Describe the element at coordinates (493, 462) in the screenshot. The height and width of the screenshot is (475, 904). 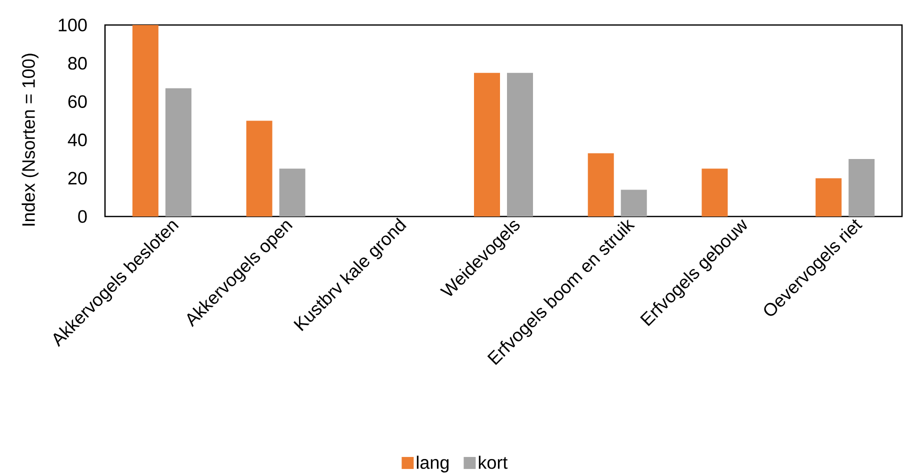
I see `legend-label: kort` at that location.